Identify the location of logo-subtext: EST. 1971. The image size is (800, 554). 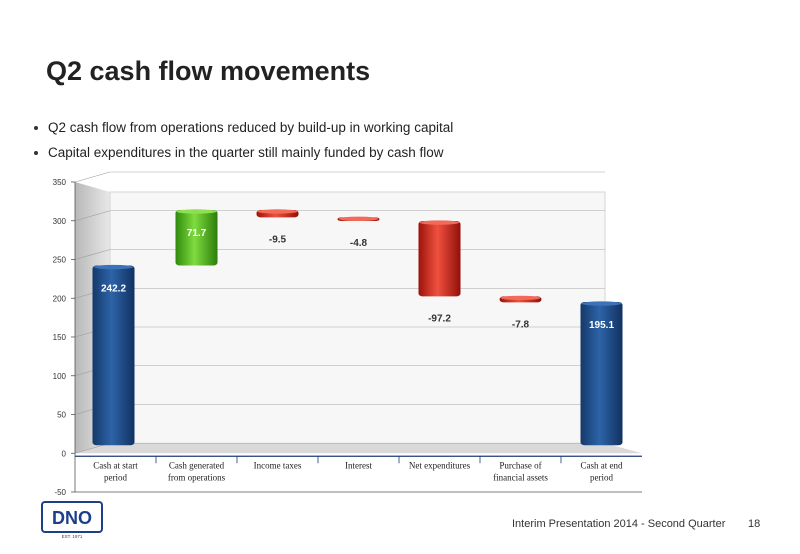
(72, 536).